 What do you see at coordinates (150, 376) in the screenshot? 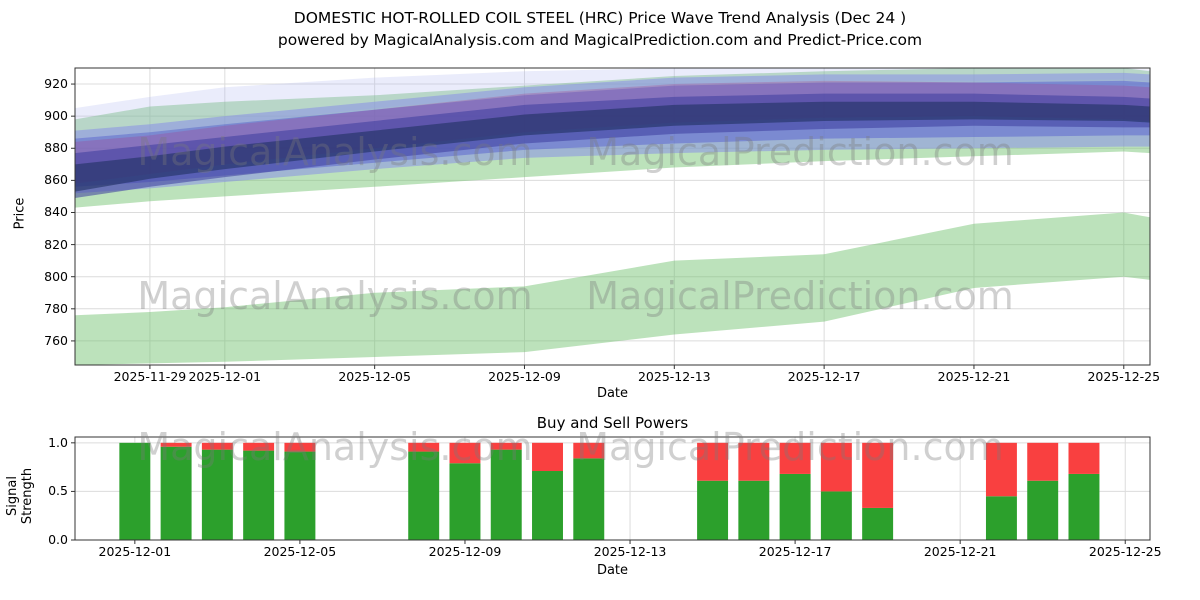
I see `price-x-tick-label: 2025-11-29` at bounding box center [150, 376].